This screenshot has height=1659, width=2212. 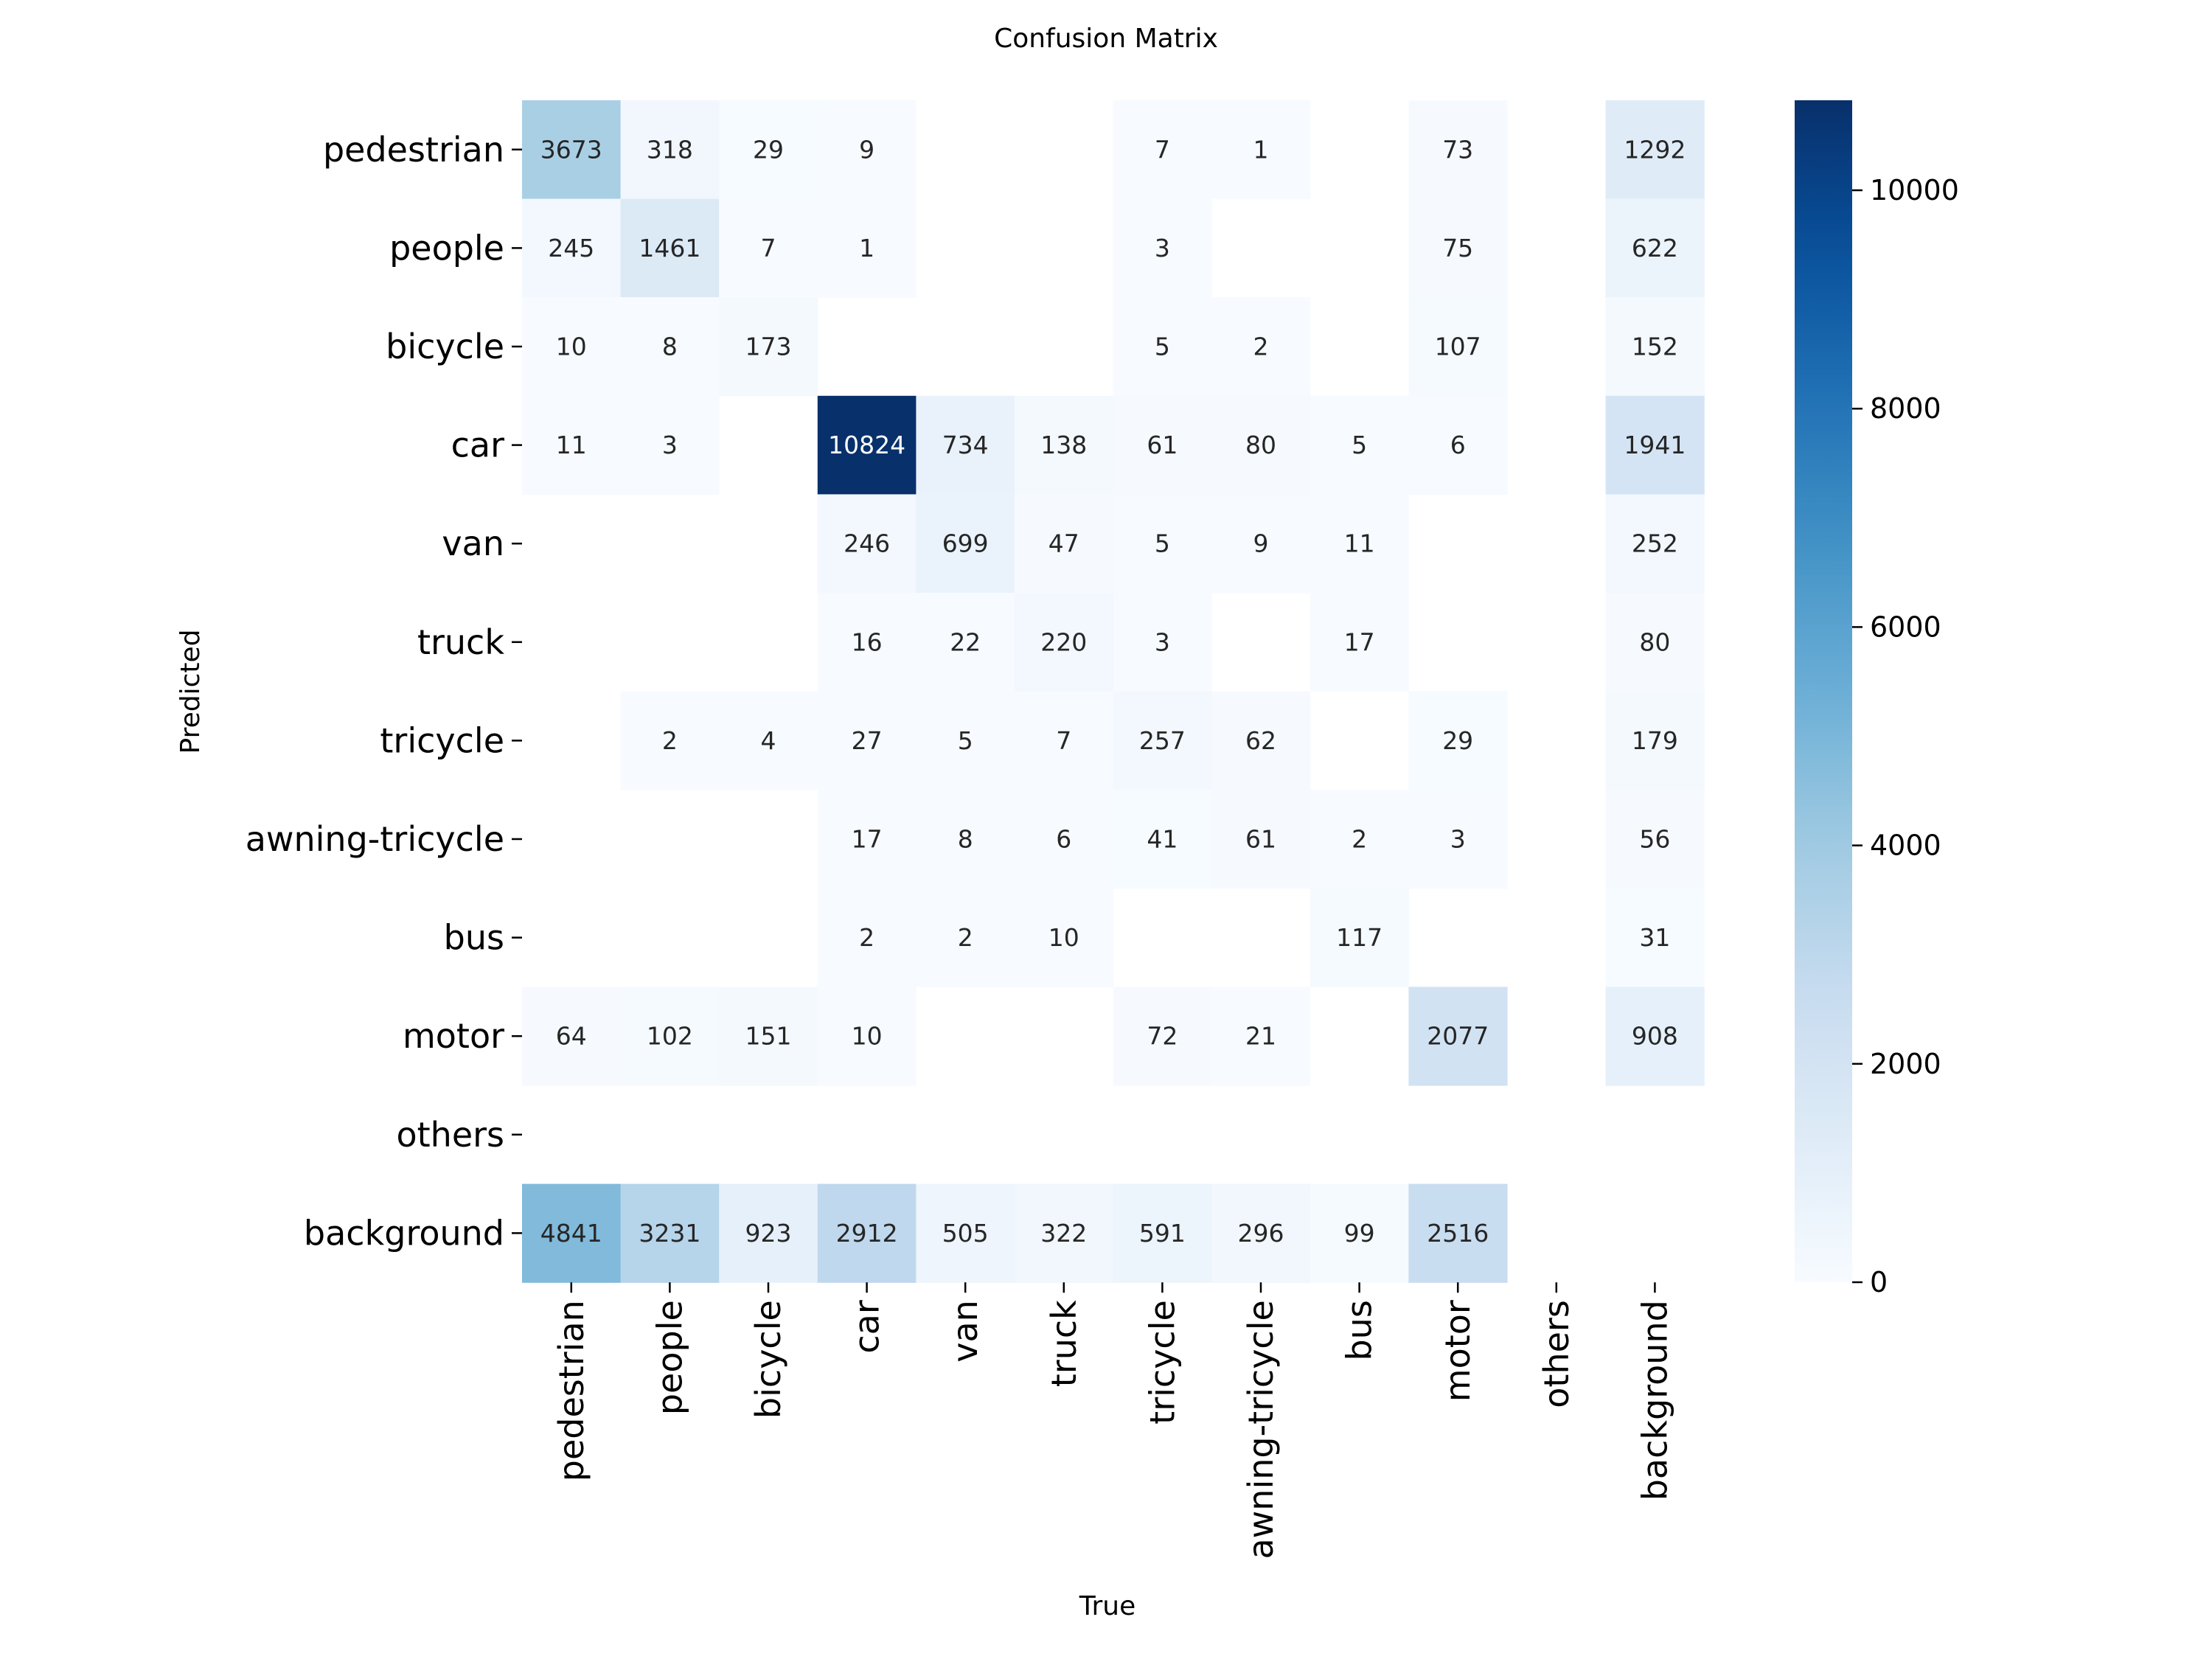 I want to click on cell-value-label: 4, so click(x=768, y=740).